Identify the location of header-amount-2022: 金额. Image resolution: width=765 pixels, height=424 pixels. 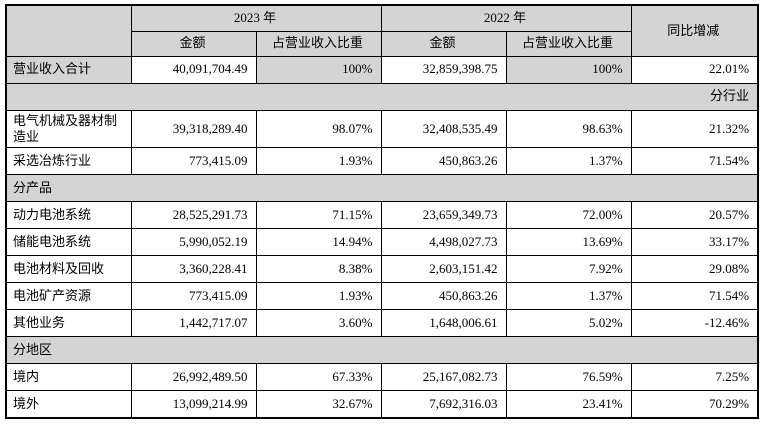
(443, 43).